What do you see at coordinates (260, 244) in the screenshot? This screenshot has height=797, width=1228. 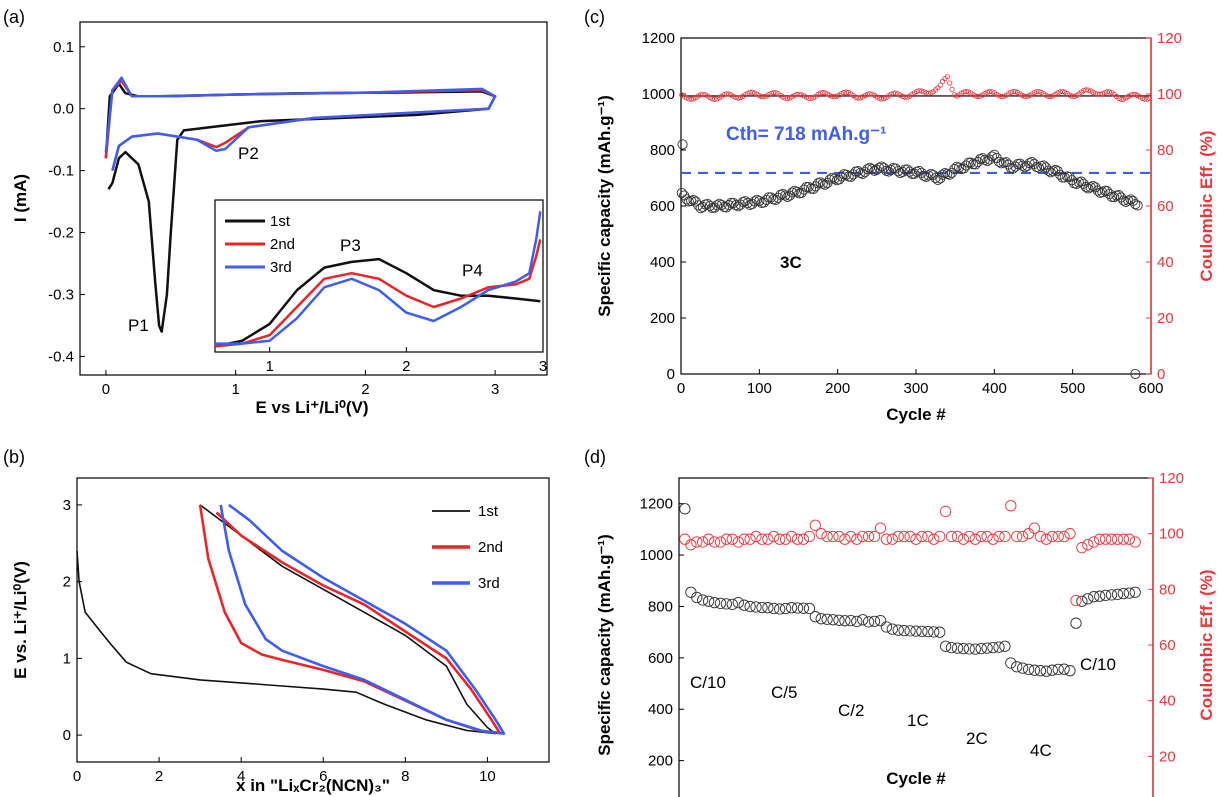 I see `panel-a-legend: 1st 2nd 3rd` at bounding box center [260, 244].